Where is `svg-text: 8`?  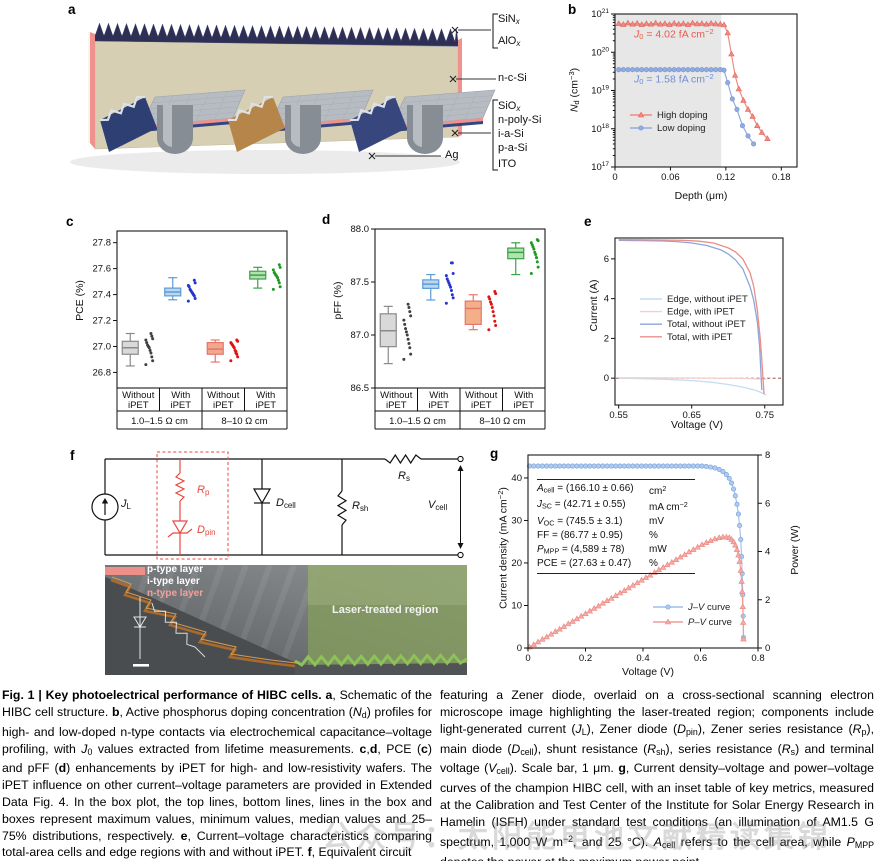
svg-text: 8 is located at coordinates (767, 455).